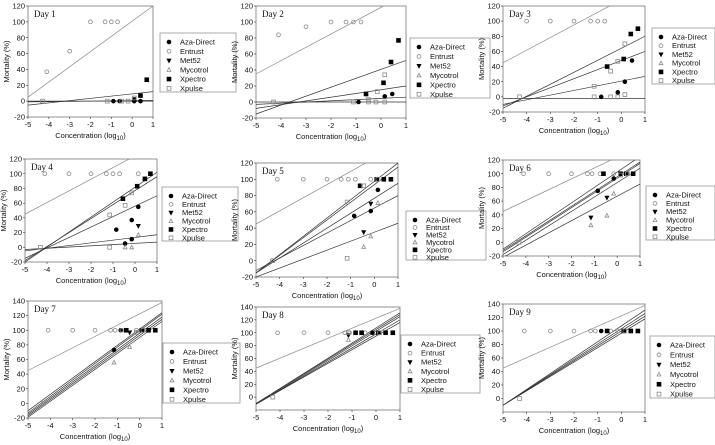 The image size is (715, 445). I want to click on legend-label: Xpectro, so click(679, 228).